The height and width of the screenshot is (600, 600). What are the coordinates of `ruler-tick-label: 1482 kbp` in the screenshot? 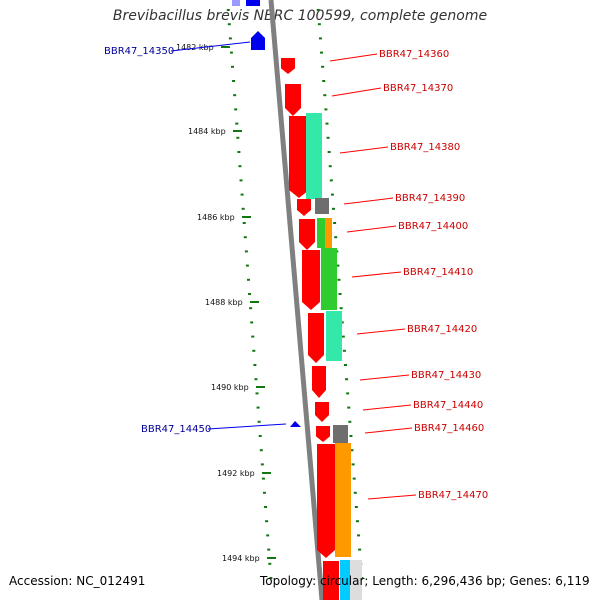 It's located at (195, 47).